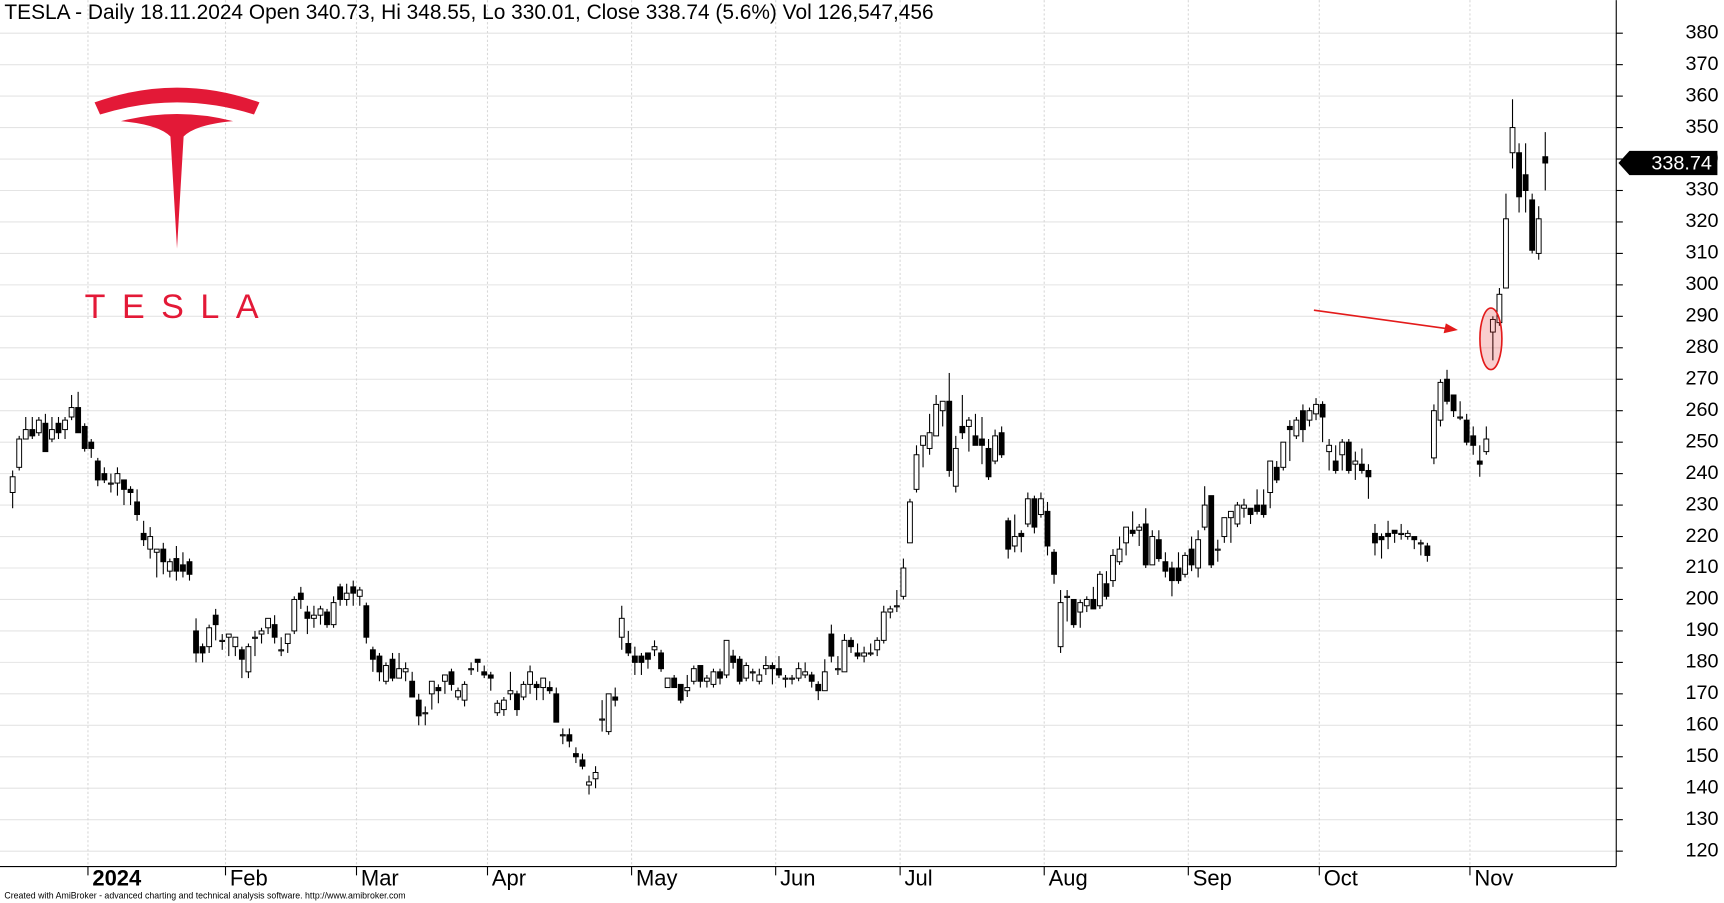 The width and height of the screenshot is (1724, 903). What do you see at coordinates (1701, 253) in the screenshot?
I see `y-tick-label: 310` at bounding box center [1701, 253].